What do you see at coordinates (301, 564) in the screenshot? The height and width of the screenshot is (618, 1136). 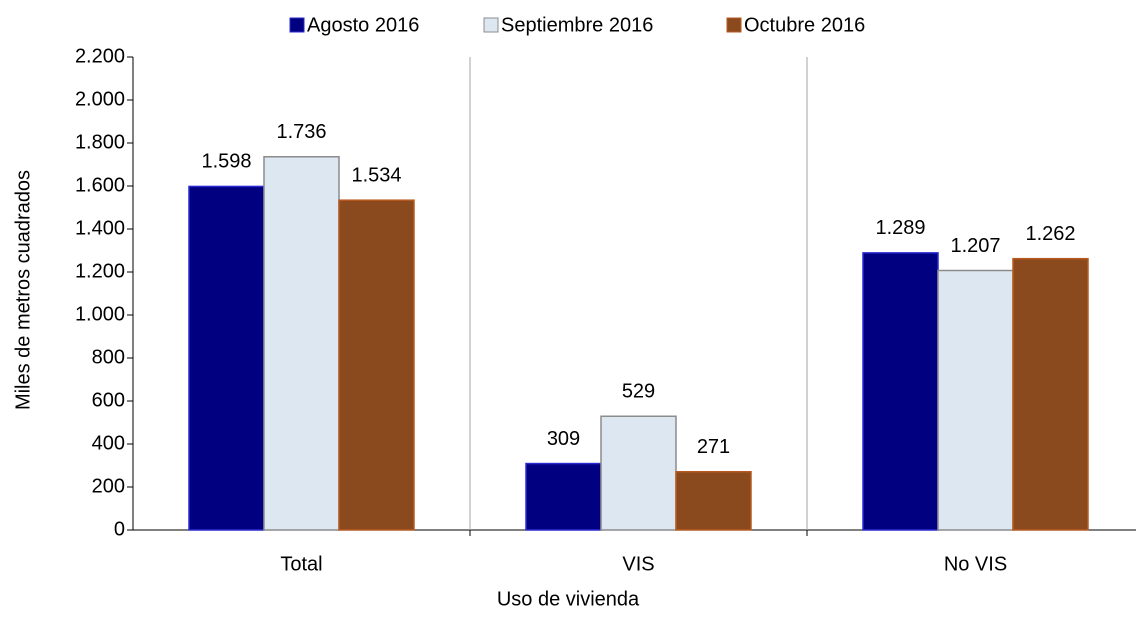 I see `x-tick-label: Total` at bounding box center [301, 564].